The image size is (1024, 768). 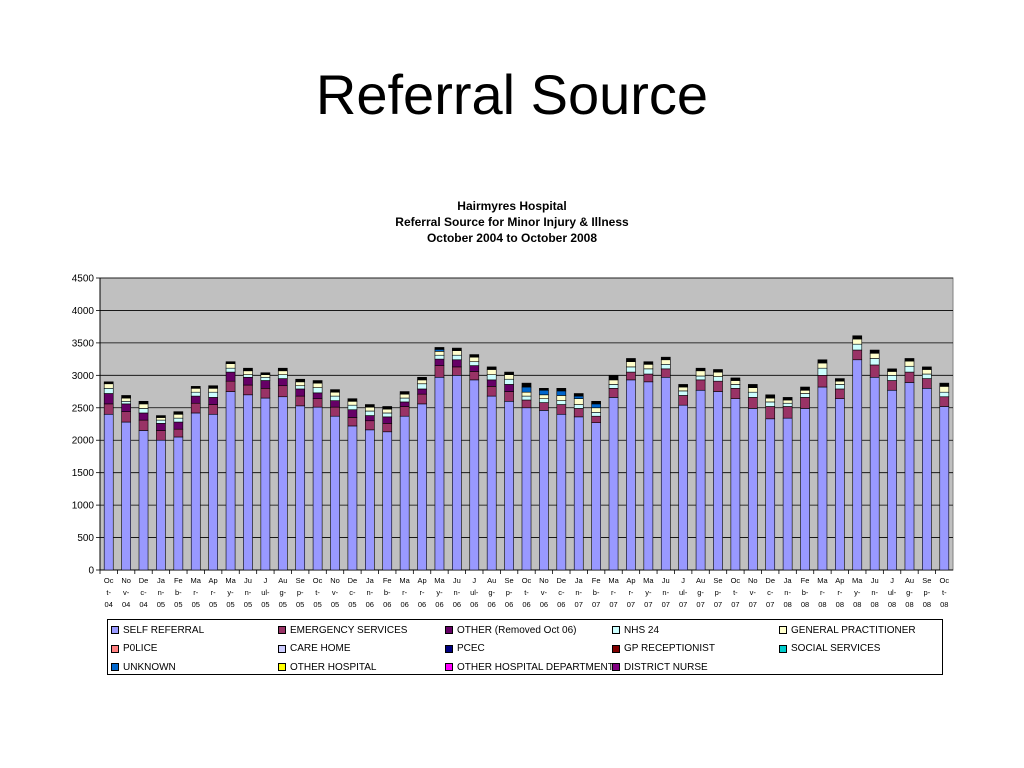 I want to click on legend-label: PCEC, so click(x=471, y=649).